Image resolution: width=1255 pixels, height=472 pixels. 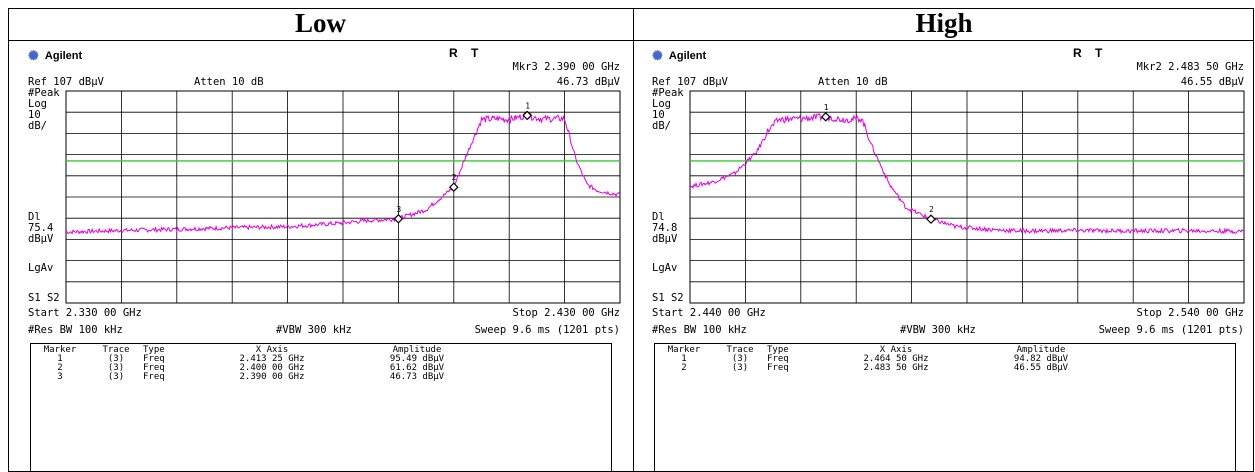 What do you see at coordinates (33, 55) in the screenshot?
I see `starburst-icon: ✺` at bounding box center [33, 55].